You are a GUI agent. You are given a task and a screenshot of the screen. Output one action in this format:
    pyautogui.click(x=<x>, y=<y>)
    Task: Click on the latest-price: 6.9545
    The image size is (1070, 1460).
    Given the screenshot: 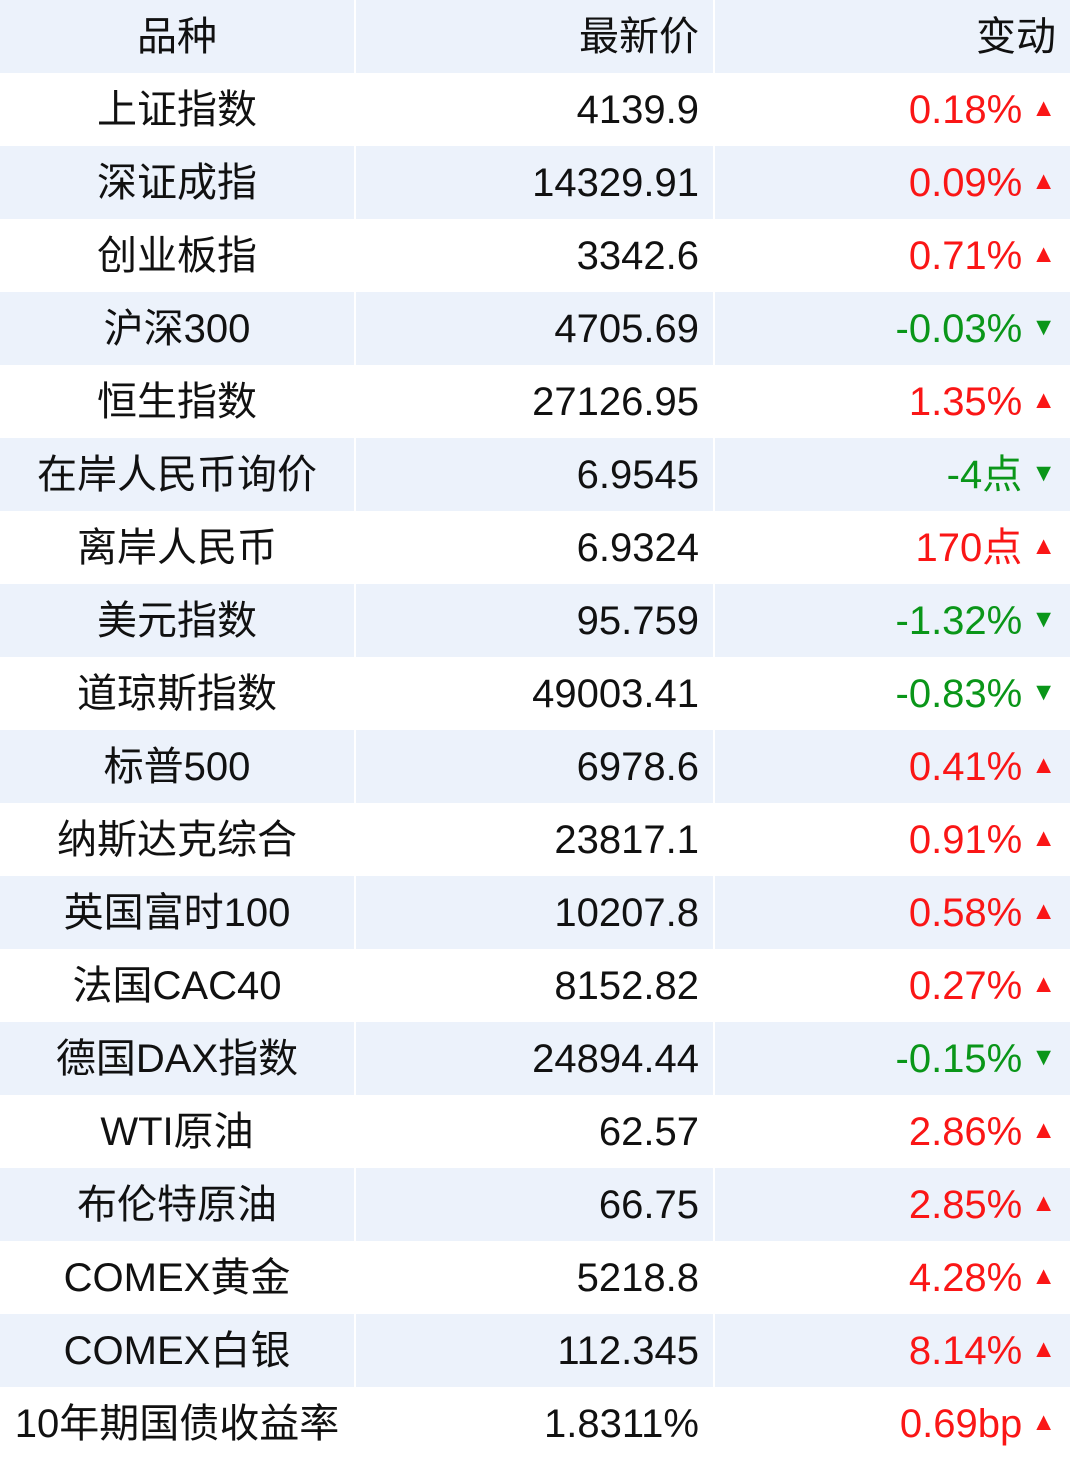 What is the action you would take?
    pyautogui.click(x=535, y=474)
    